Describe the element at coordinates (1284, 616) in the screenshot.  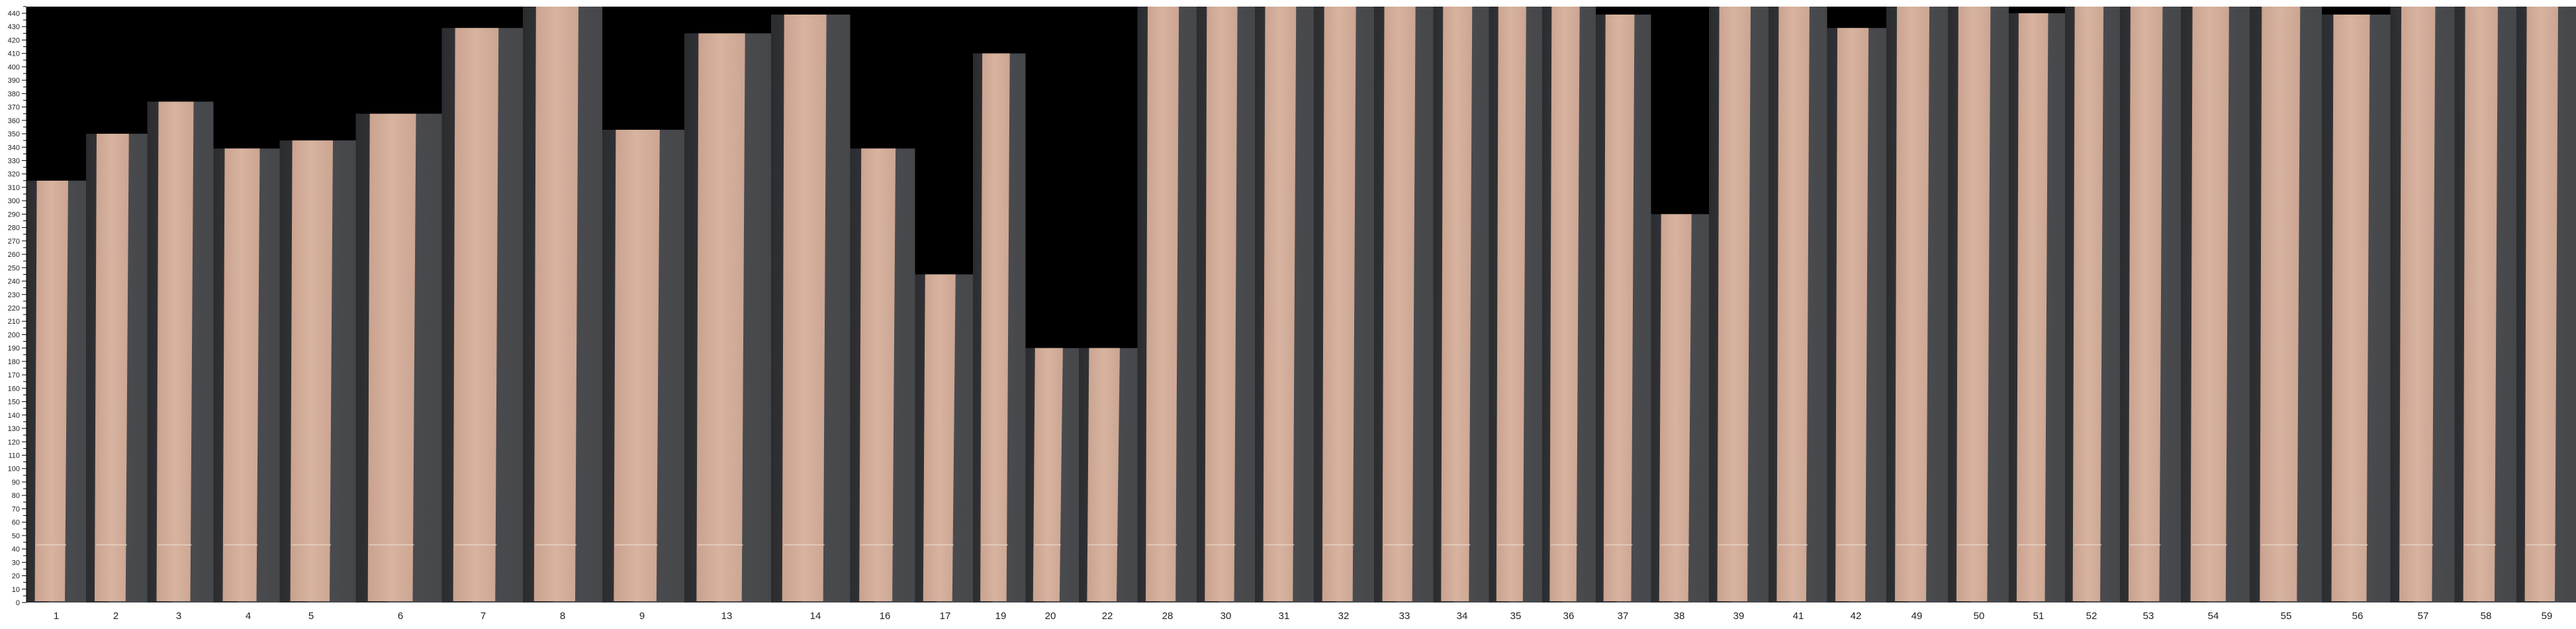
I see `category-label: 31` at that location.